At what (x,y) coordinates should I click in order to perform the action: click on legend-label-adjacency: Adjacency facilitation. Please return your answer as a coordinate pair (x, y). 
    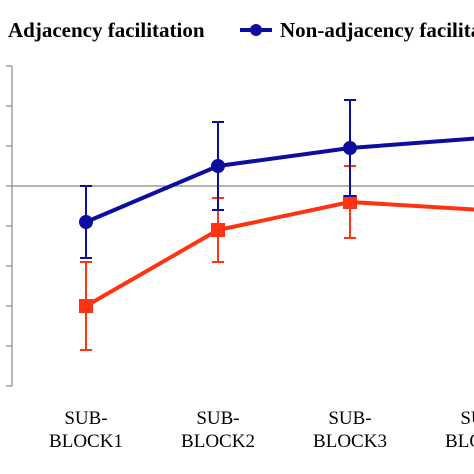
    Looking at the image, I should click on (106, 30).